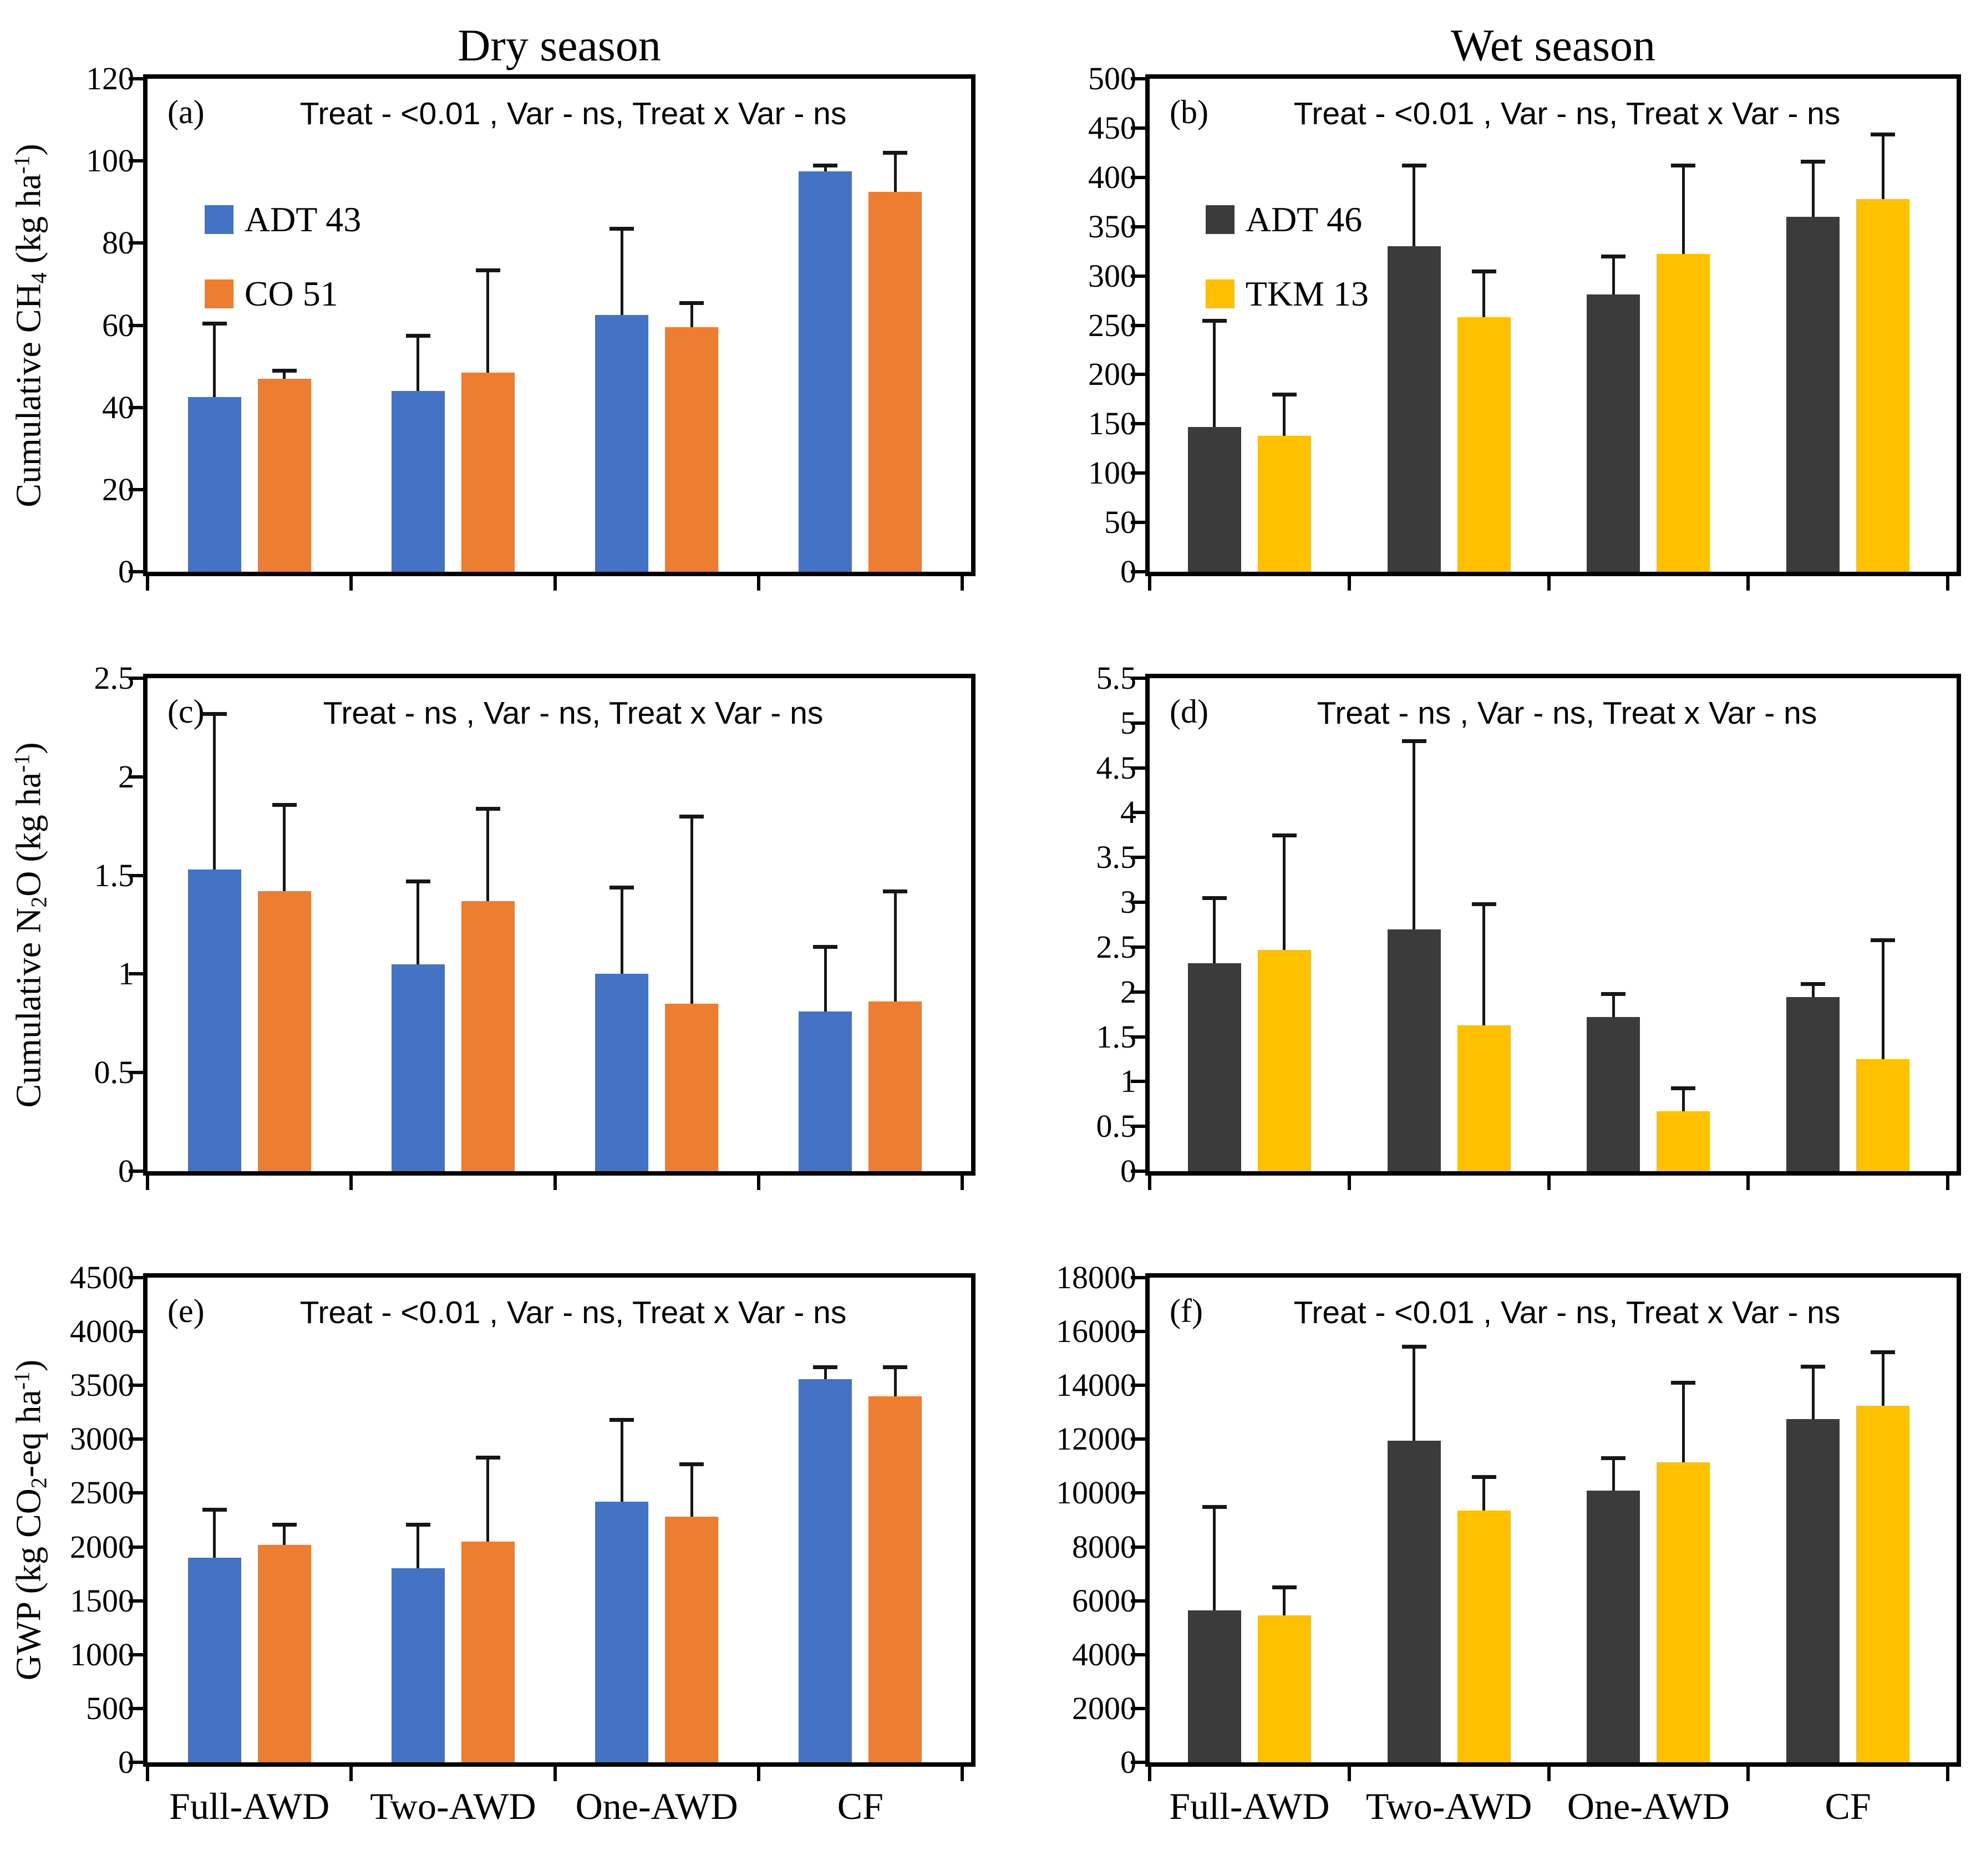  Describe the element at coordinates (1683, 1141) in the screenshot. I see `bar-tkm-13-one-awd` at that location.